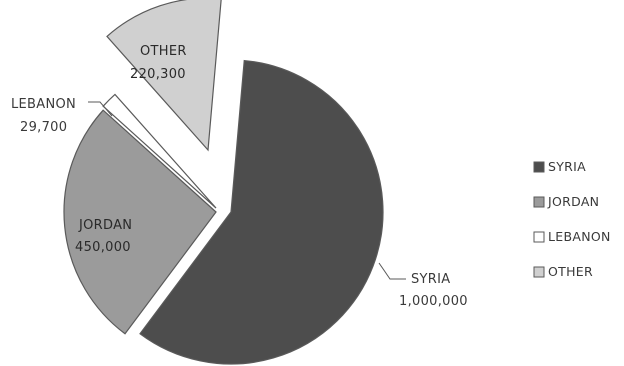  I want to click on label-syria-value: 1,000,000, so click(433, 301).